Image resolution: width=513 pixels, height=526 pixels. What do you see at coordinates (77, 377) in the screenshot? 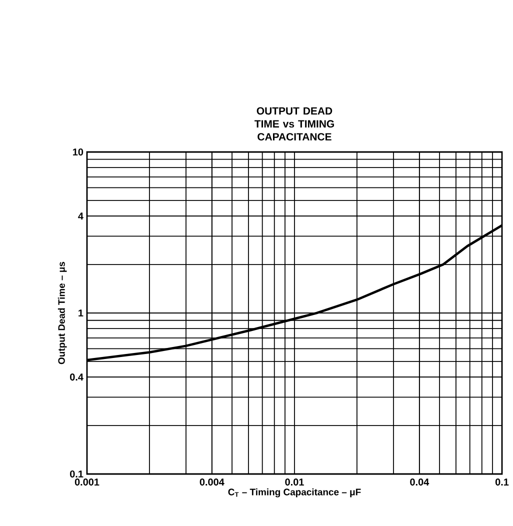
I see `y-tick-label: 0.4` at bounding box center [77, 377].